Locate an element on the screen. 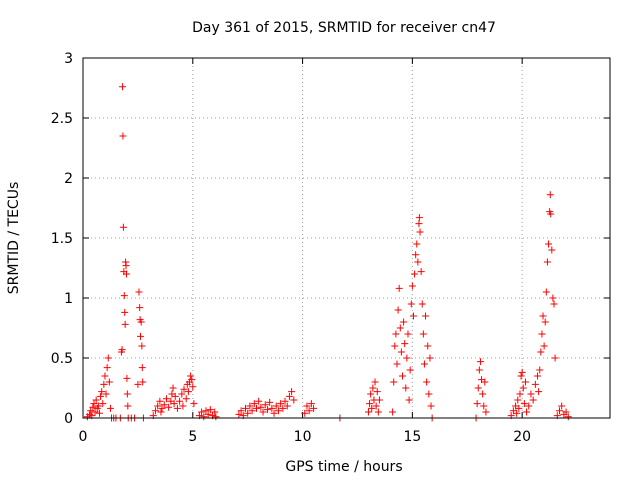 Image resolution: width=640 pixels, height=480 pixels. y-tick-label: 1.5 is located at coordinates (62, 239).